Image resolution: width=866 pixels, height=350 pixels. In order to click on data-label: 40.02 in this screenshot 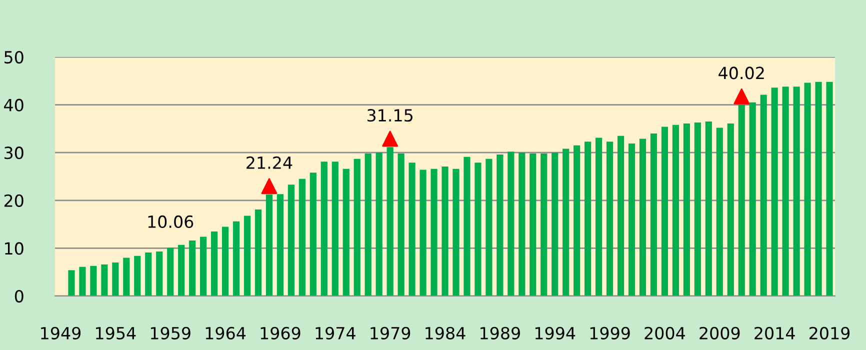, I will do `click(741, 73)`.